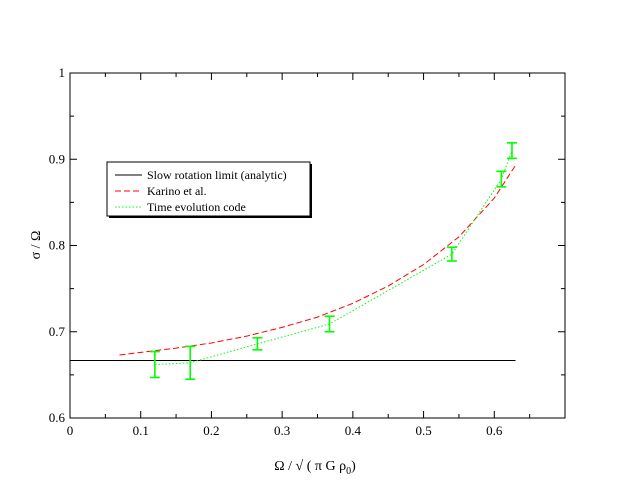 The width and height of the screenshot is (635, 491). I want to click on y-tick-label: 1, so click(62, 72).